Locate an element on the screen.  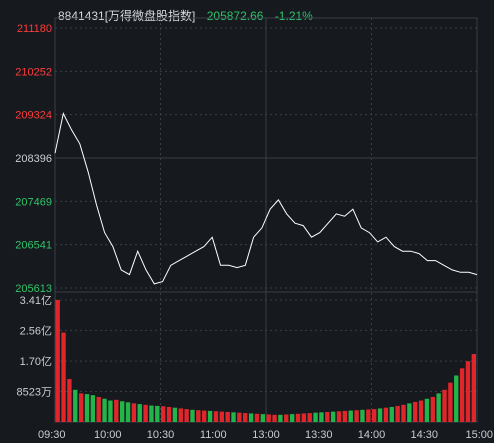
price-axis-label: 209324 is located at coordinates (33, 116).